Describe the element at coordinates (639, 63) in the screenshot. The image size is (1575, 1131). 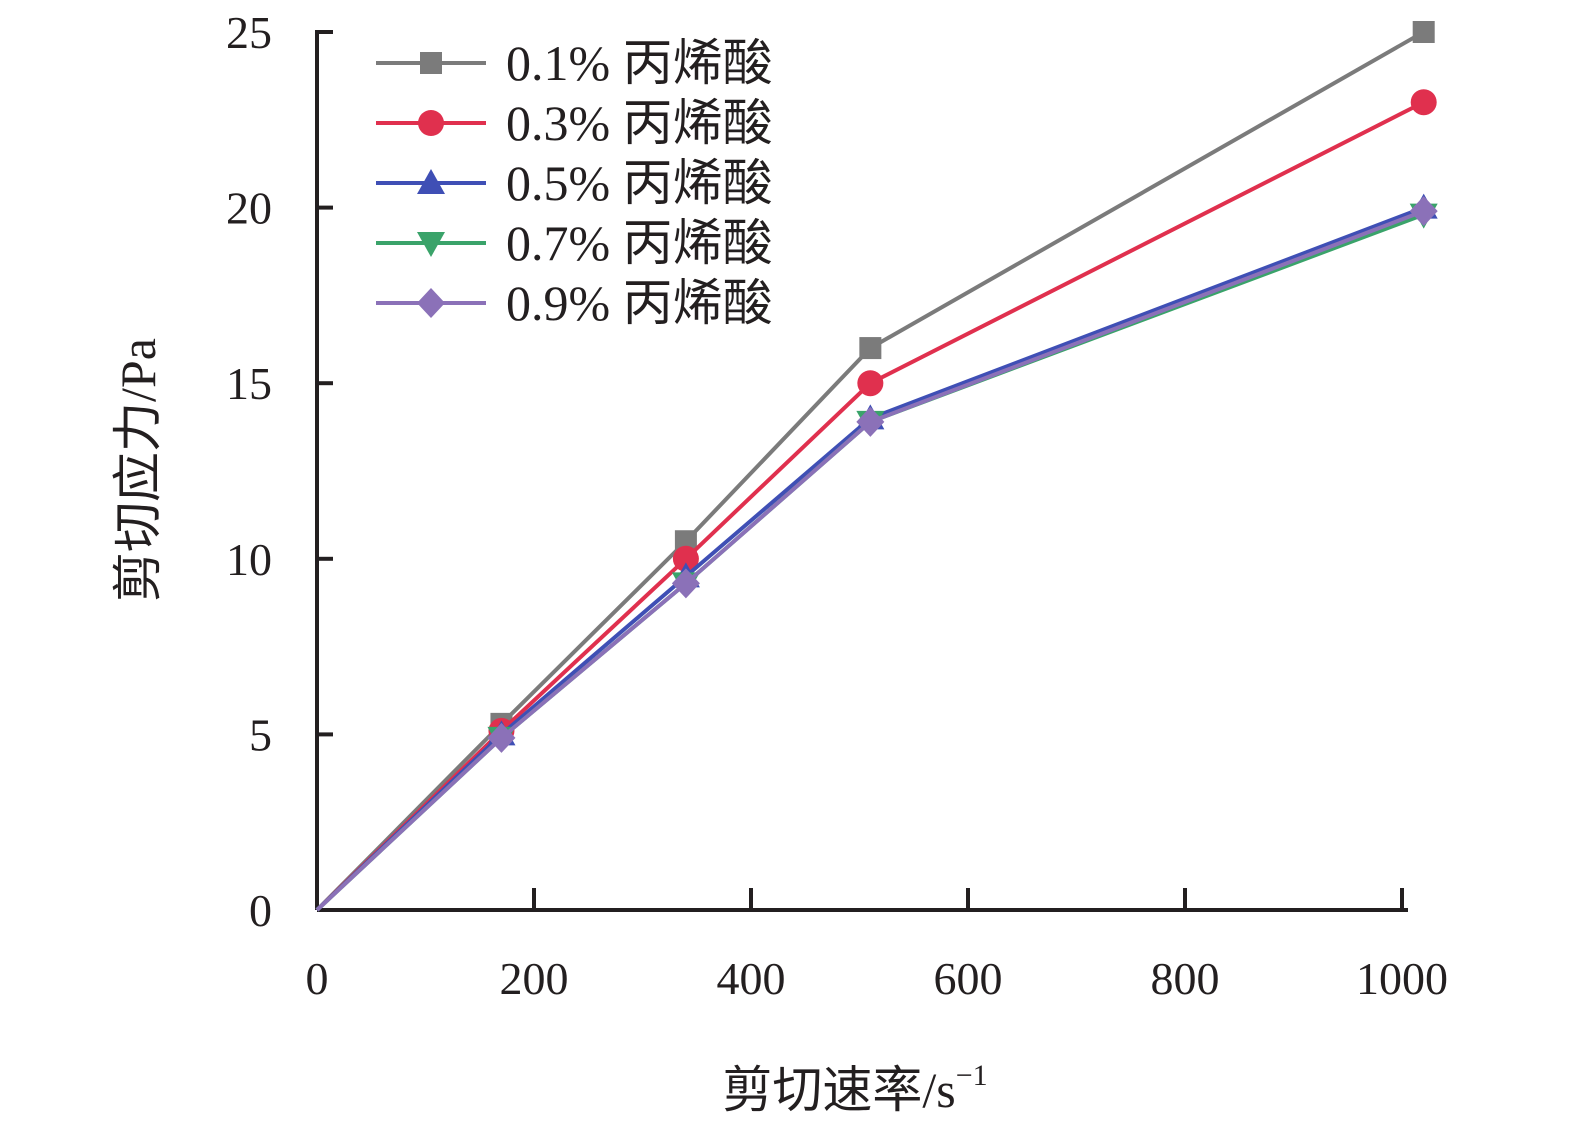
I see `legend-label: 0.1% 丙烯酸` at that location.